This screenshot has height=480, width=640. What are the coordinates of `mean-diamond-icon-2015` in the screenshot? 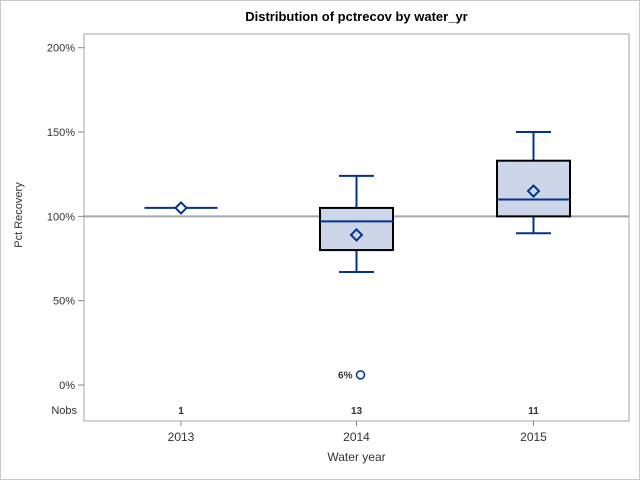 It's located at (533, 191).